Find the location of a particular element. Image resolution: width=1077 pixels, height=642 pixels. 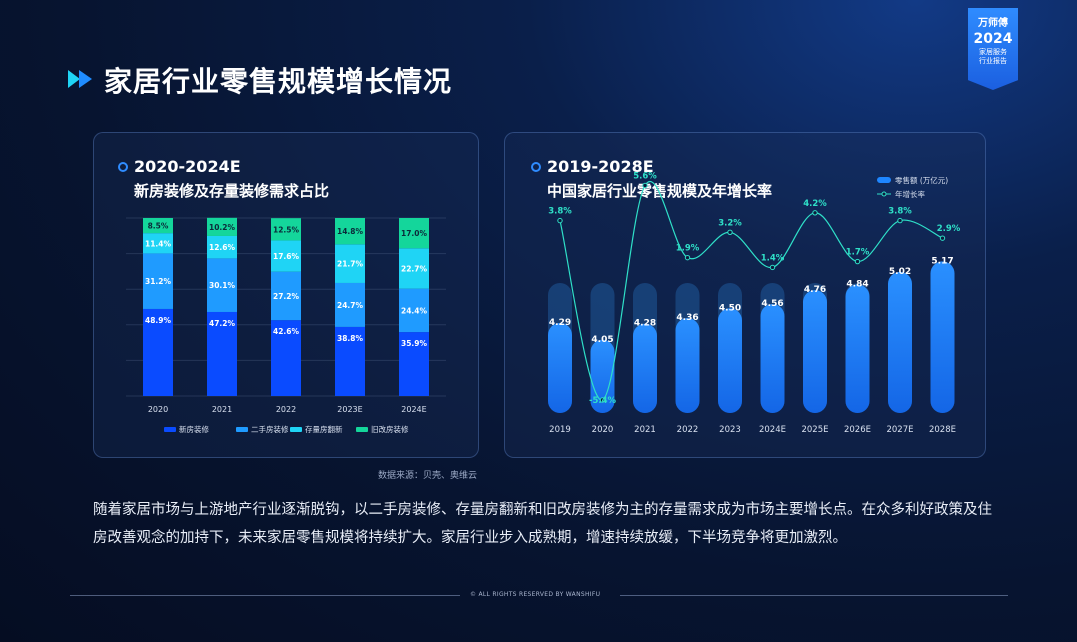

report-badge: 万师傅 2024 家居服务 行业报告 is located at coordinates (993, 49).